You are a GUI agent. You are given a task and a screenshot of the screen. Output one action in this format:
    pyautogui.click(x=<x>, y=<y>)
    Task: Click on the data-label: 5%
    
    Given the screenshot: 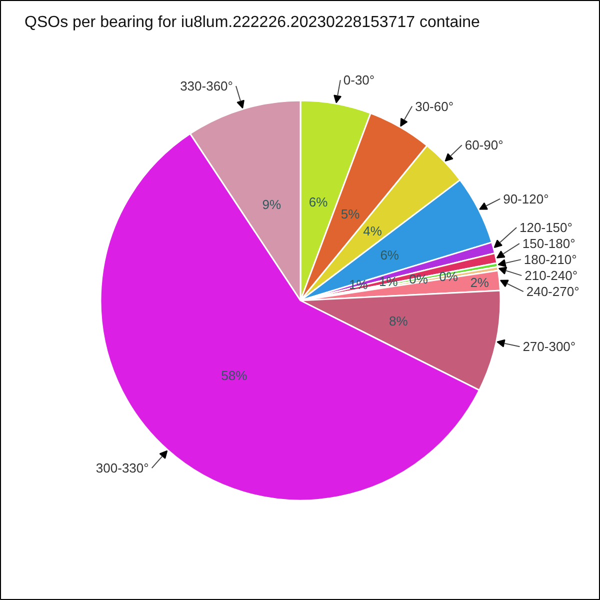 What is the action you would take?
    pyautogui.click(x=350, y=214)
    